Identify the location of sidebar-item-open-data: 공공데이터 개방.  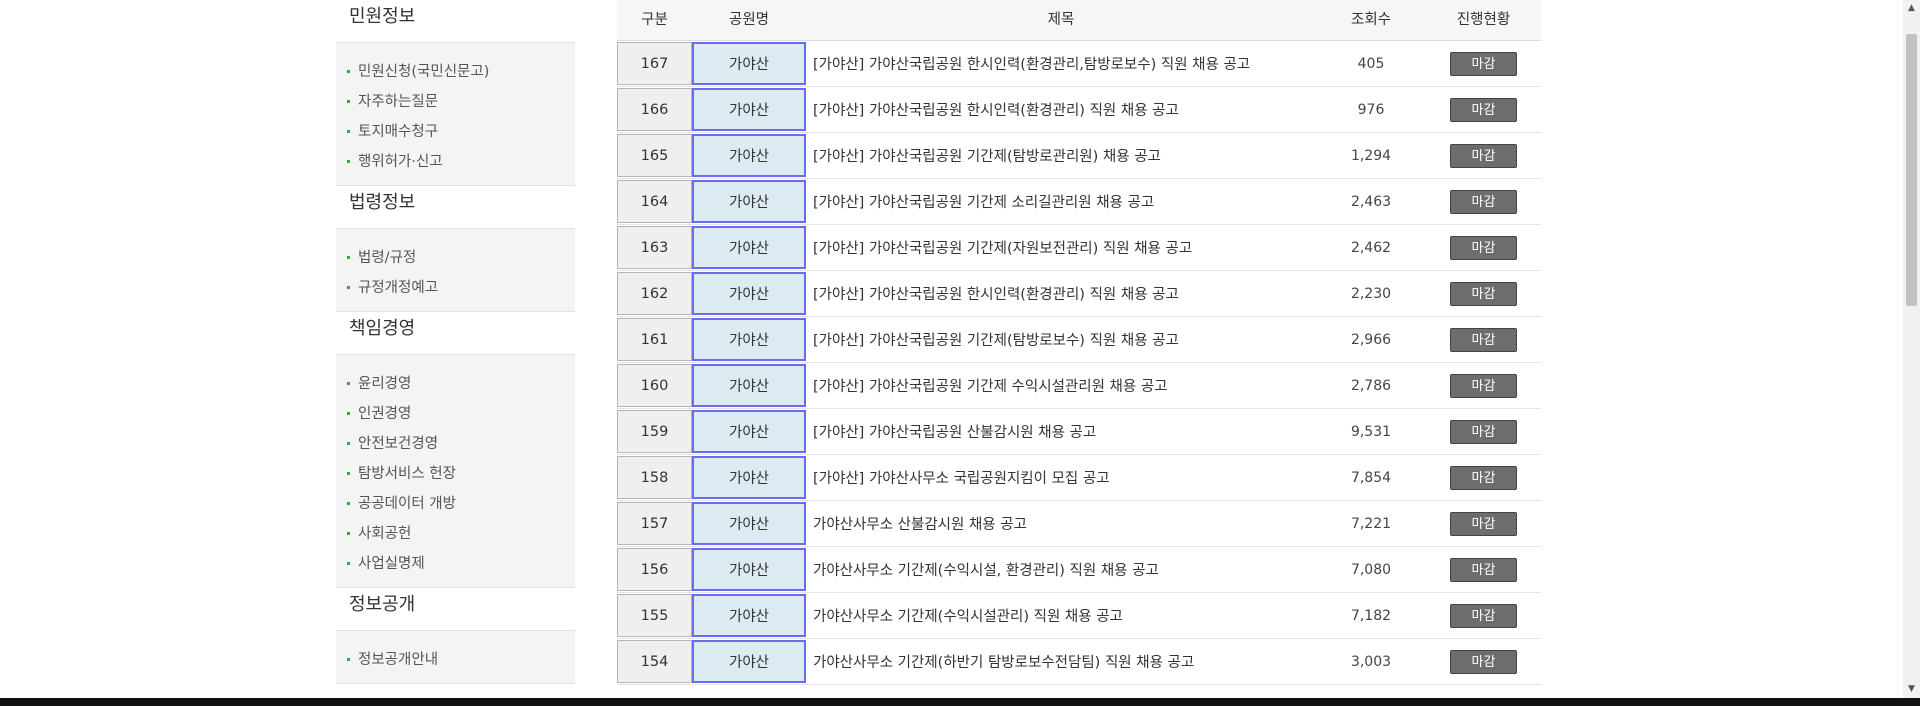
(455, 504).